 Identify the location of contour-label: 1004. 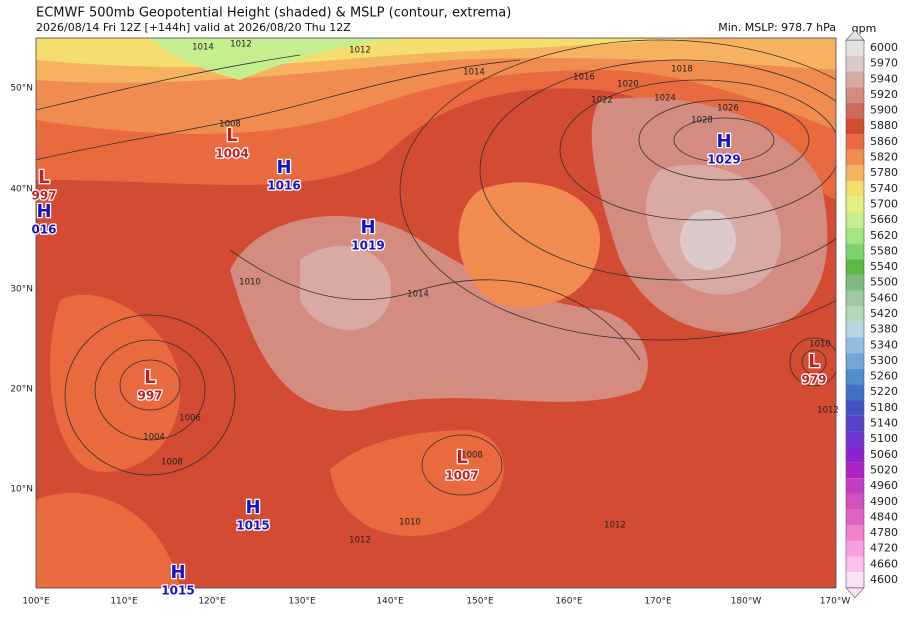
(154, 438).